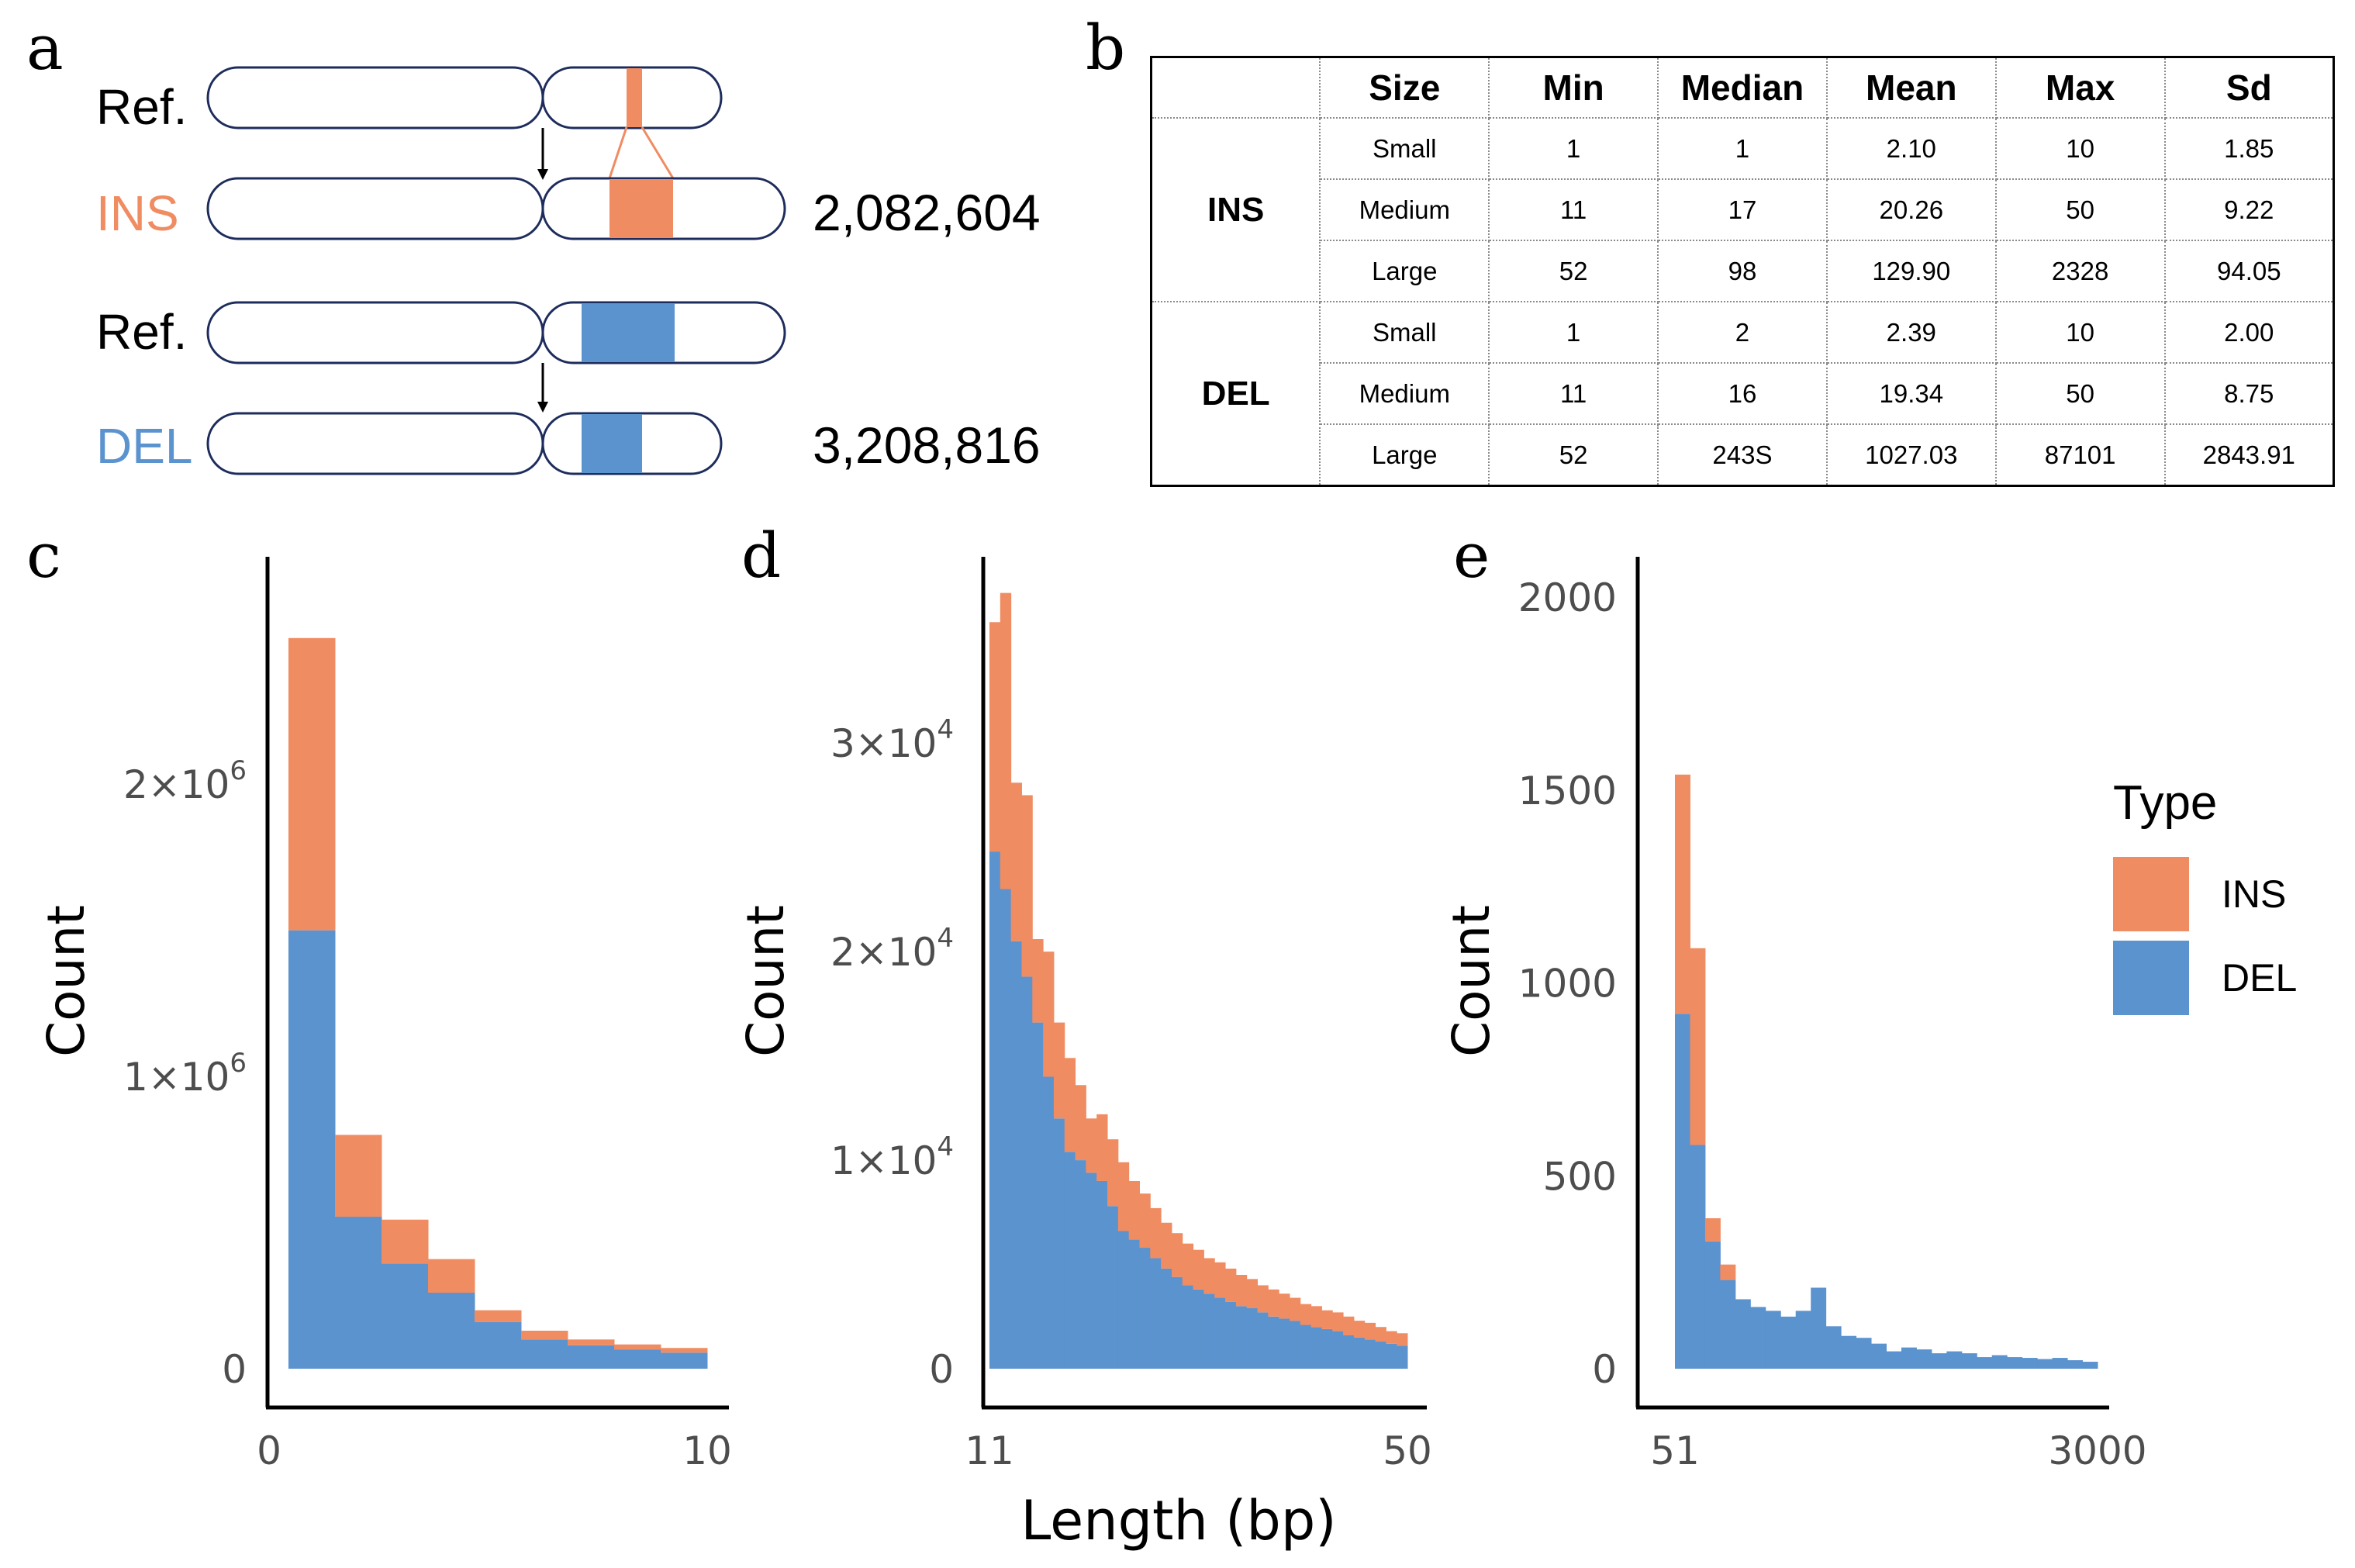 This screenshot has height=1568, width=2355. What do you see at coordinates (1742, 393) in the screenshot?
I see `table-cell: 16` at bounding box center [1742, 393].